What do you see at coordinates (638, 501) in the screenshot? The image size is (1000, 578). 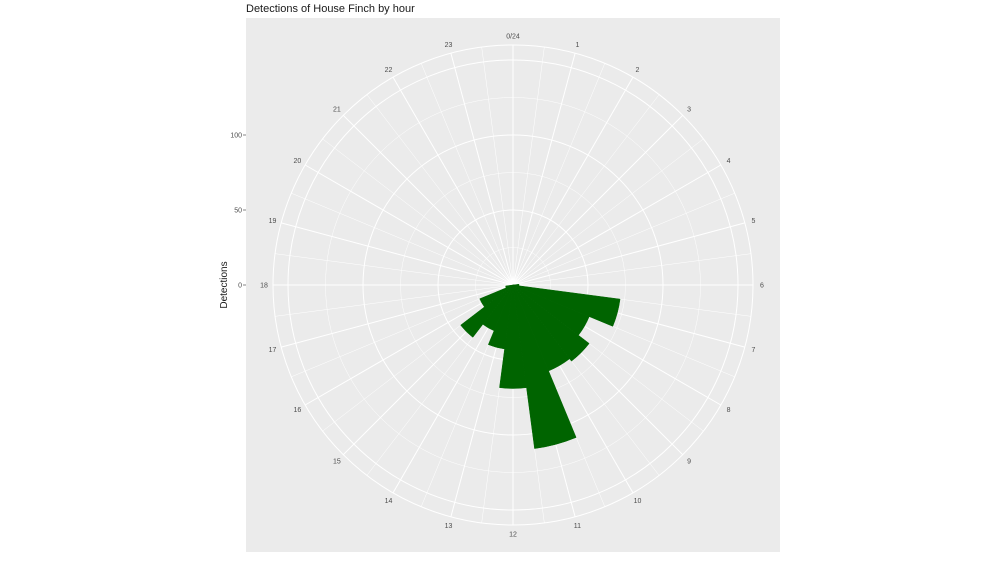 I see `hour-label: 10` at bounding box center [638, 501].